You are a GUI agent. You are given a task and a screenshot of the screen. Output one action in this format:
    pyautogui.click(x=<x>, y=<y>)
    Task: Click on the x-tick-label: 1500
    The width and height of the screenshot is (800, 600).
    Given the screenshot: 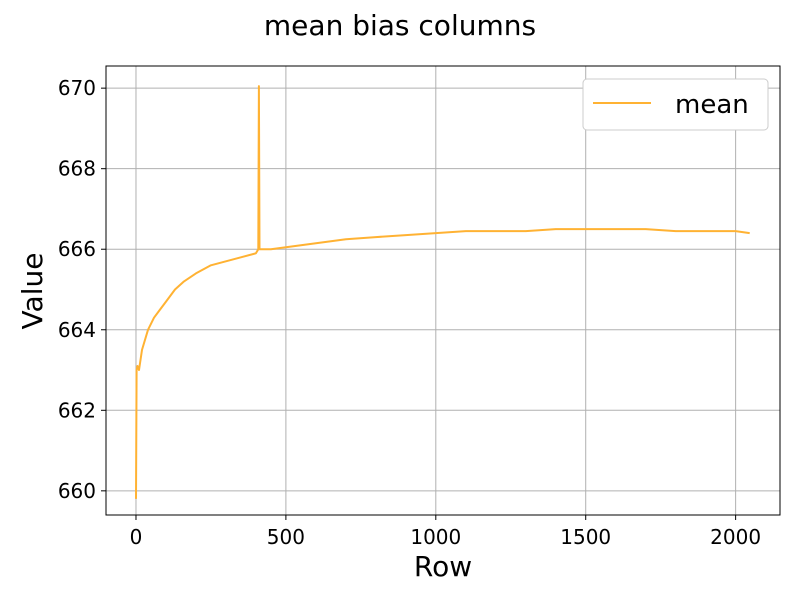 What is the action you would take?
    pyautogui.click(x=585, y=537)
    